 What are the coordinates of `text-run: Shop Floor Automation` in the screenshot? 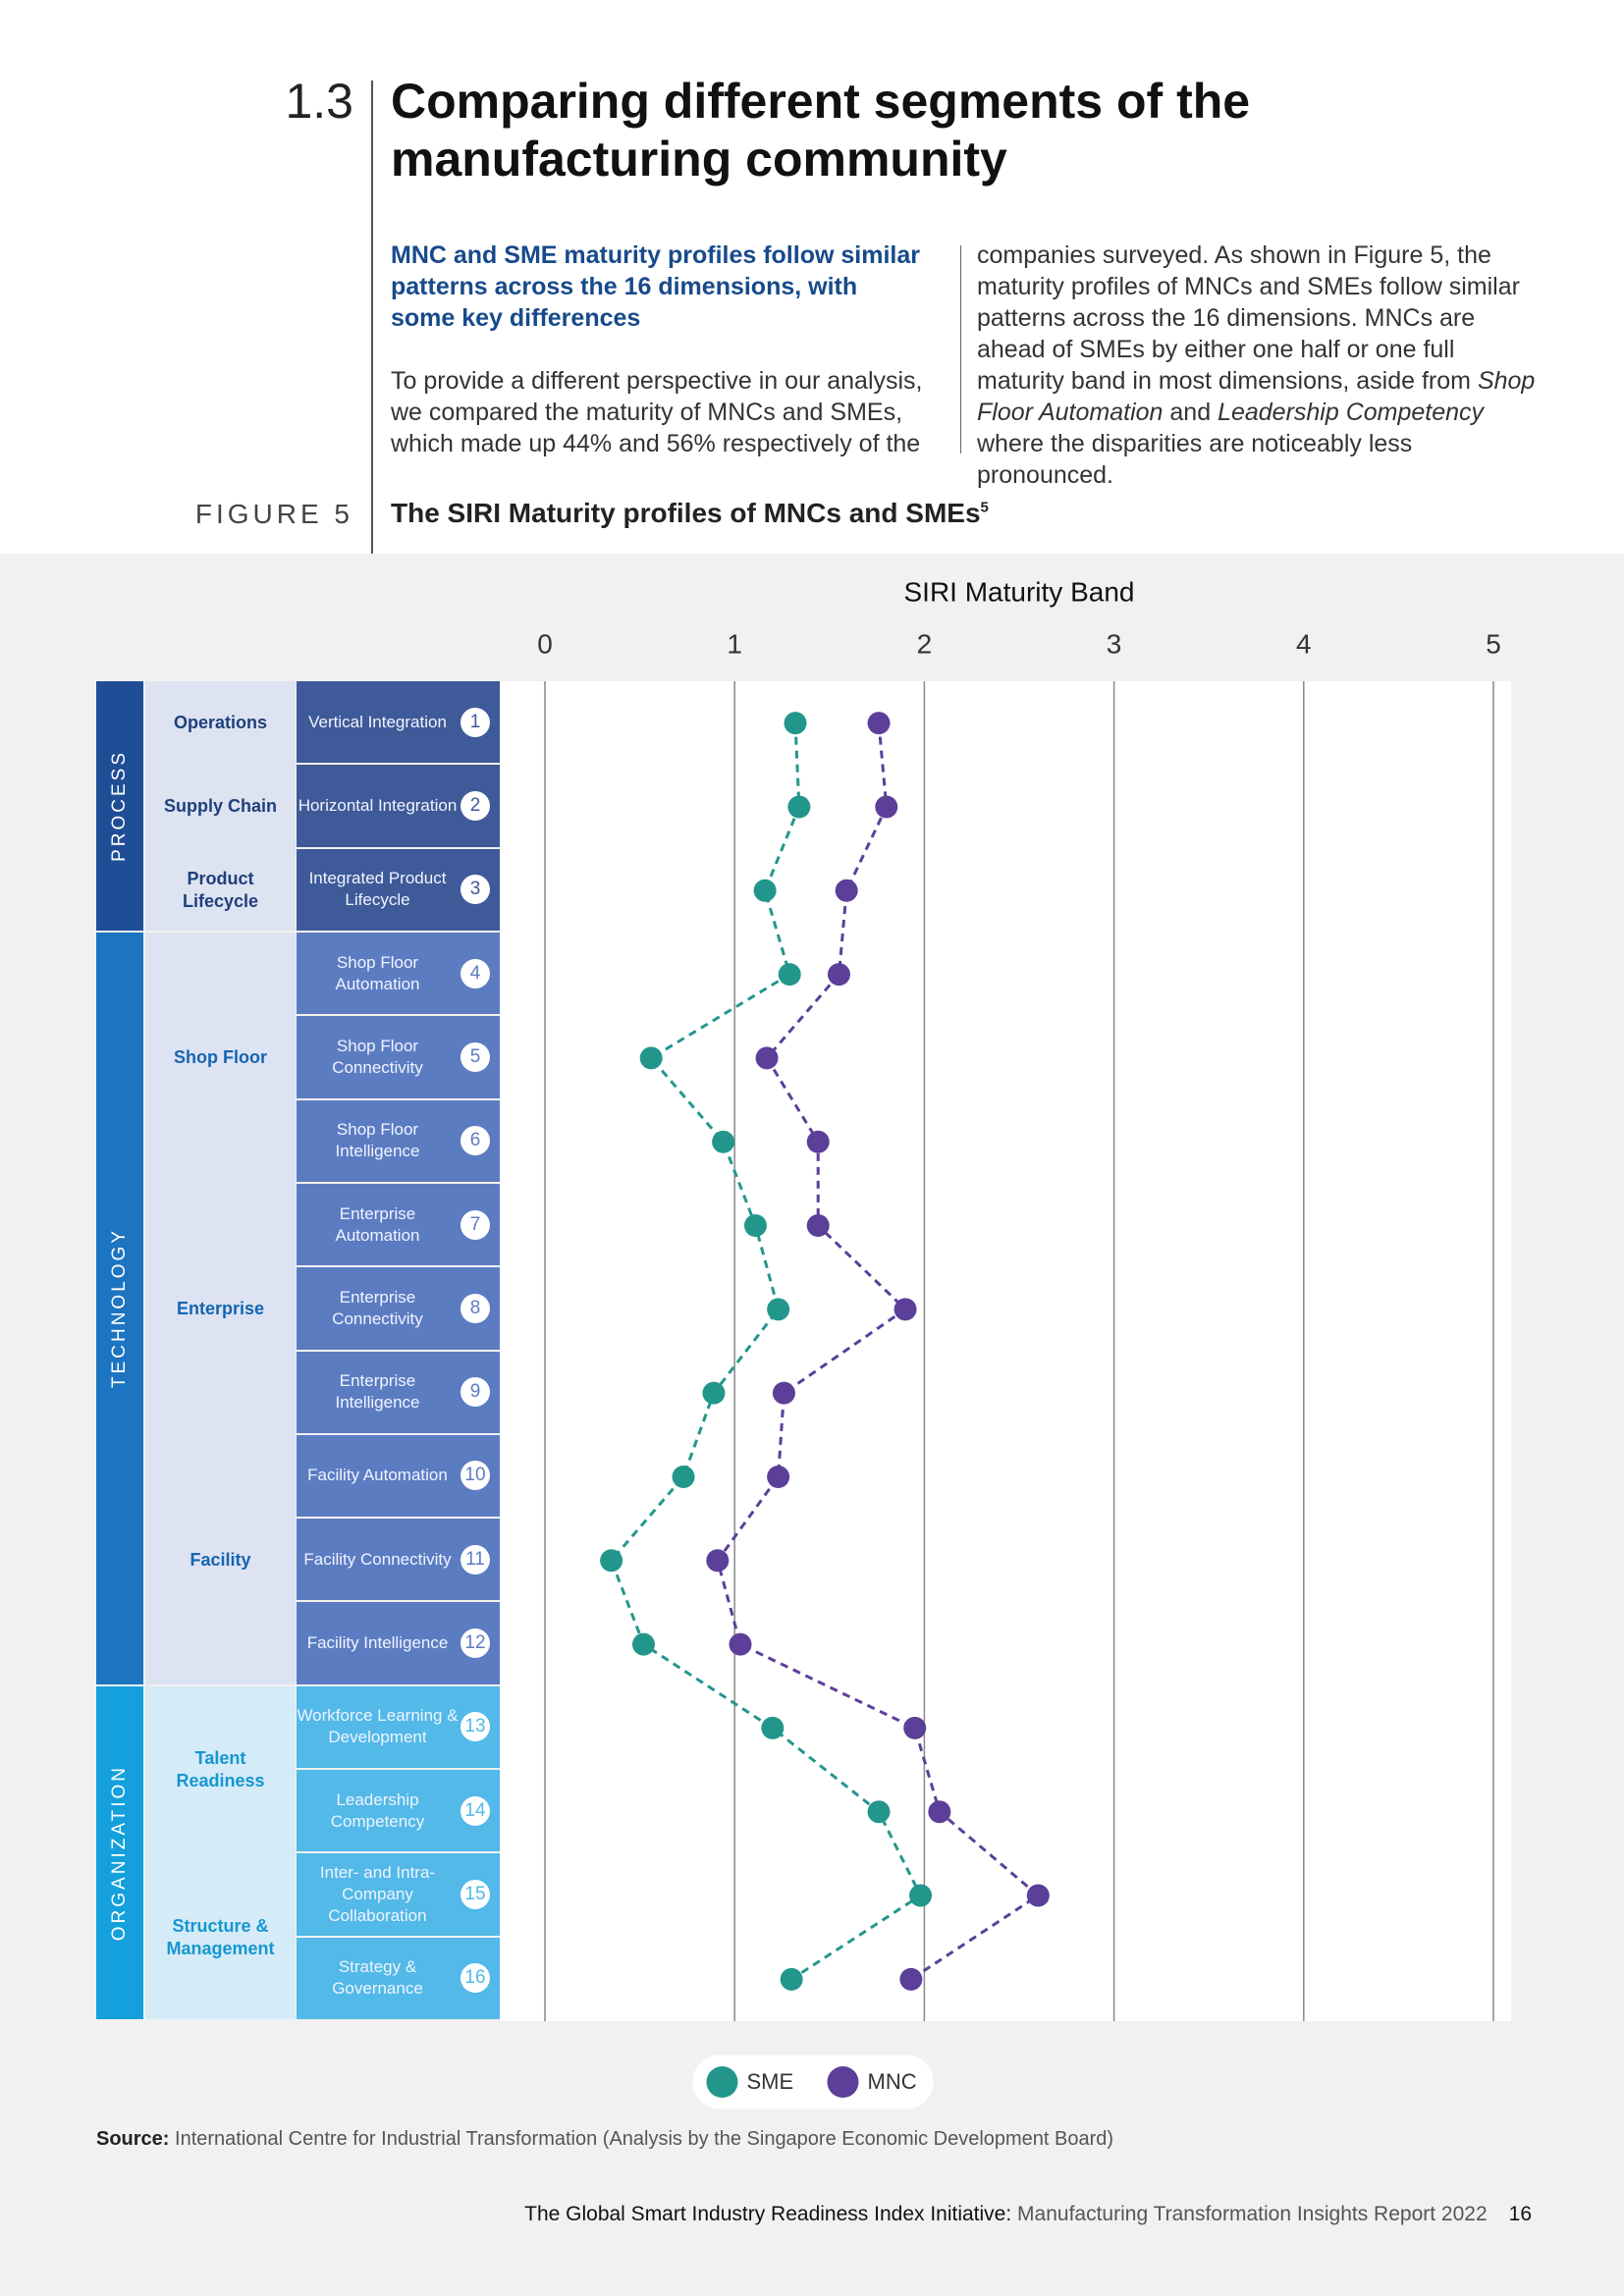 It's located at (1256, 396).